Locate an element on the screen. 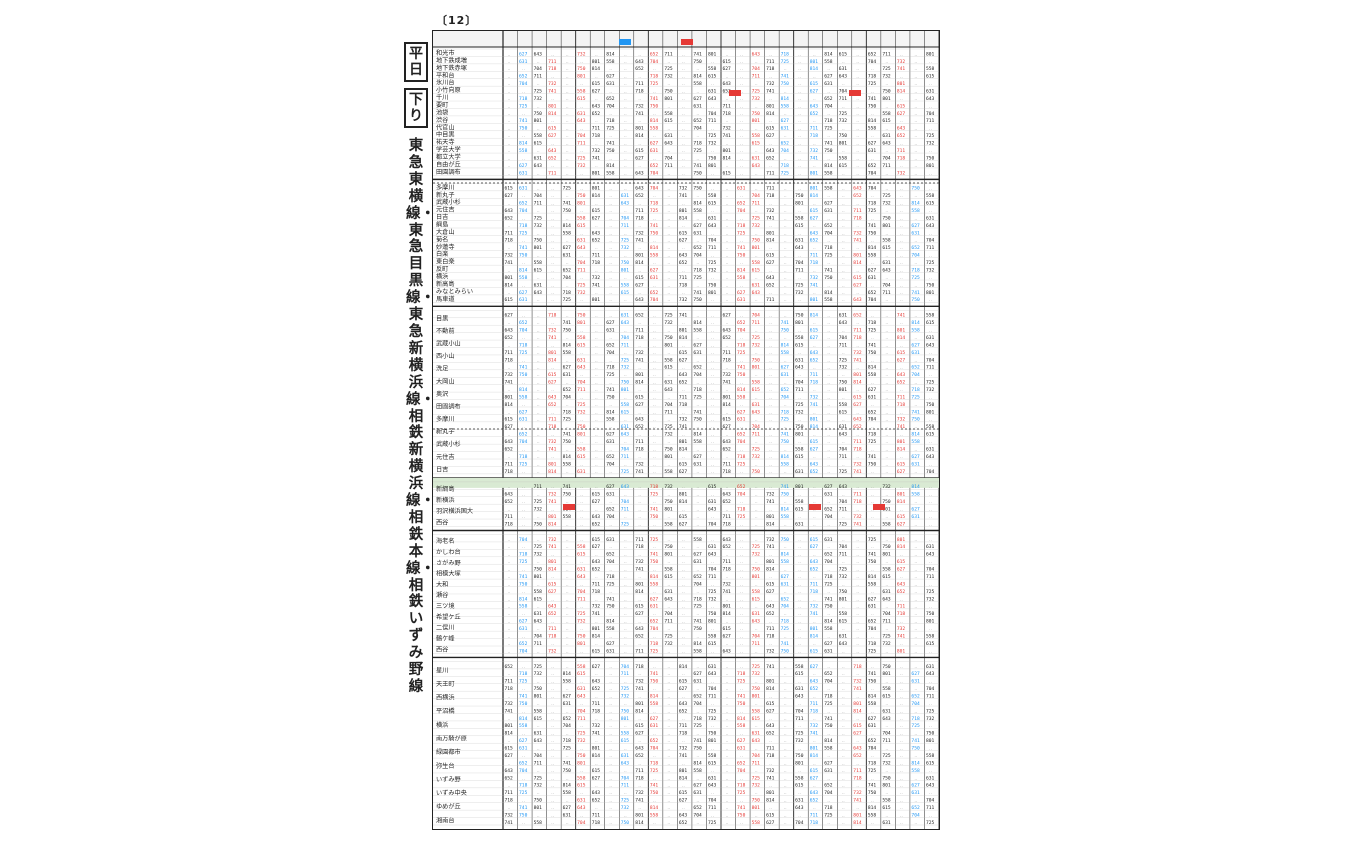  time-cell: 711 is located at coordinates (727, 353).